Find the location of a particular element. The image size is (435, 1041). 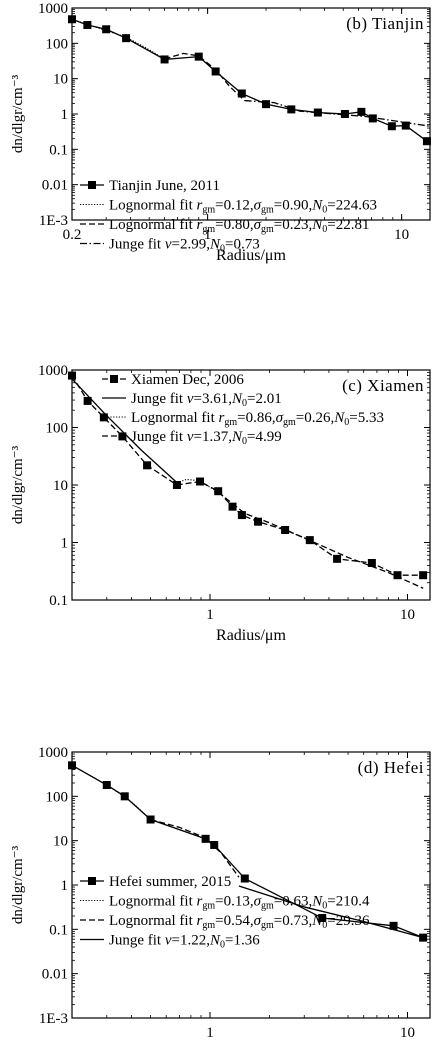

x-tick-label: 0.2 is located at coordinates (72, 235).